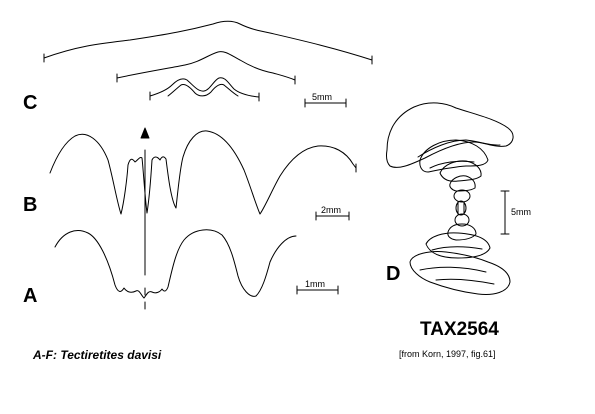 Image resolution: width=595 pixels, height=414 pixels. What do you see at coordinates (332, 216) in the screenshot?
I see `scale-bar-b` at bounding box center [332, 216].